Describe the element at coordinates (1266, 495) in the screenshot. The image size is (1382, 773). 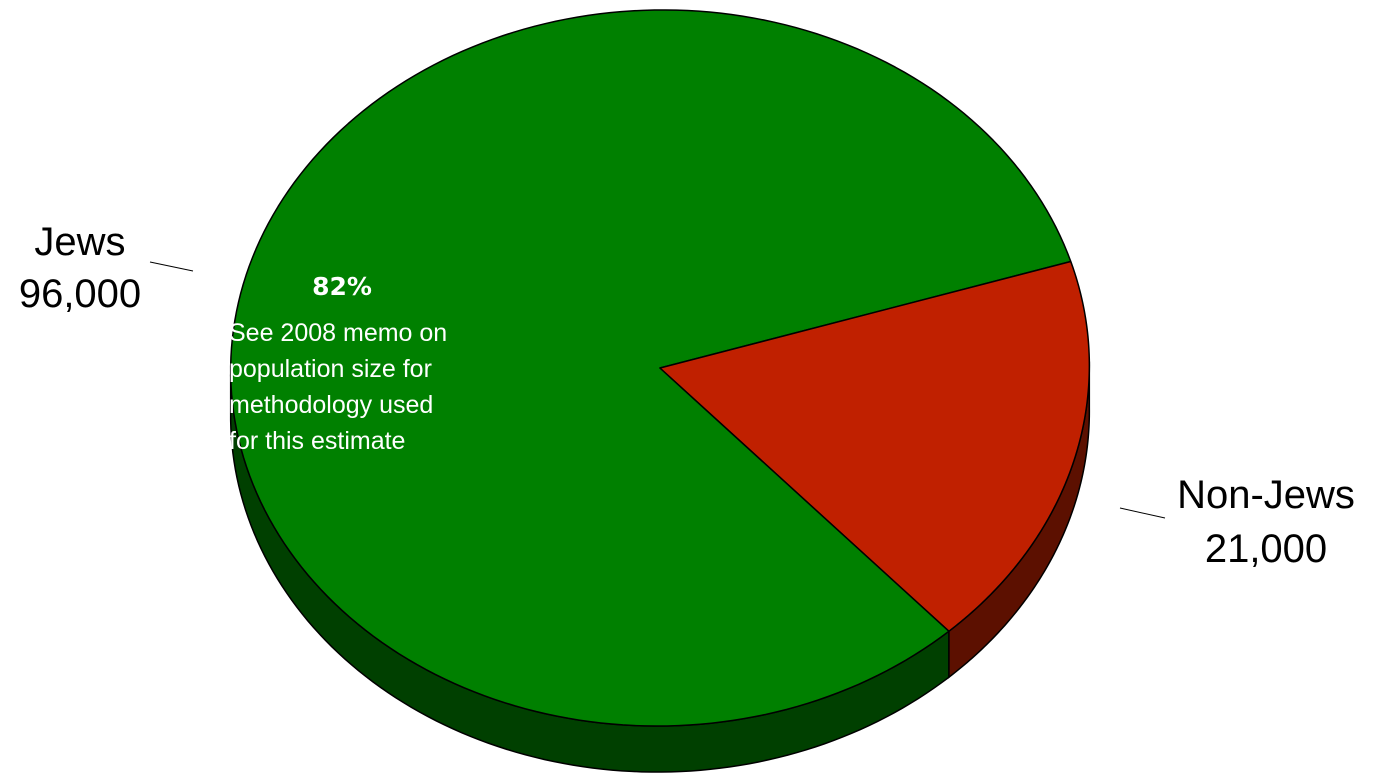
I see `slice-label-non-jews: Non-Jews` at that location.